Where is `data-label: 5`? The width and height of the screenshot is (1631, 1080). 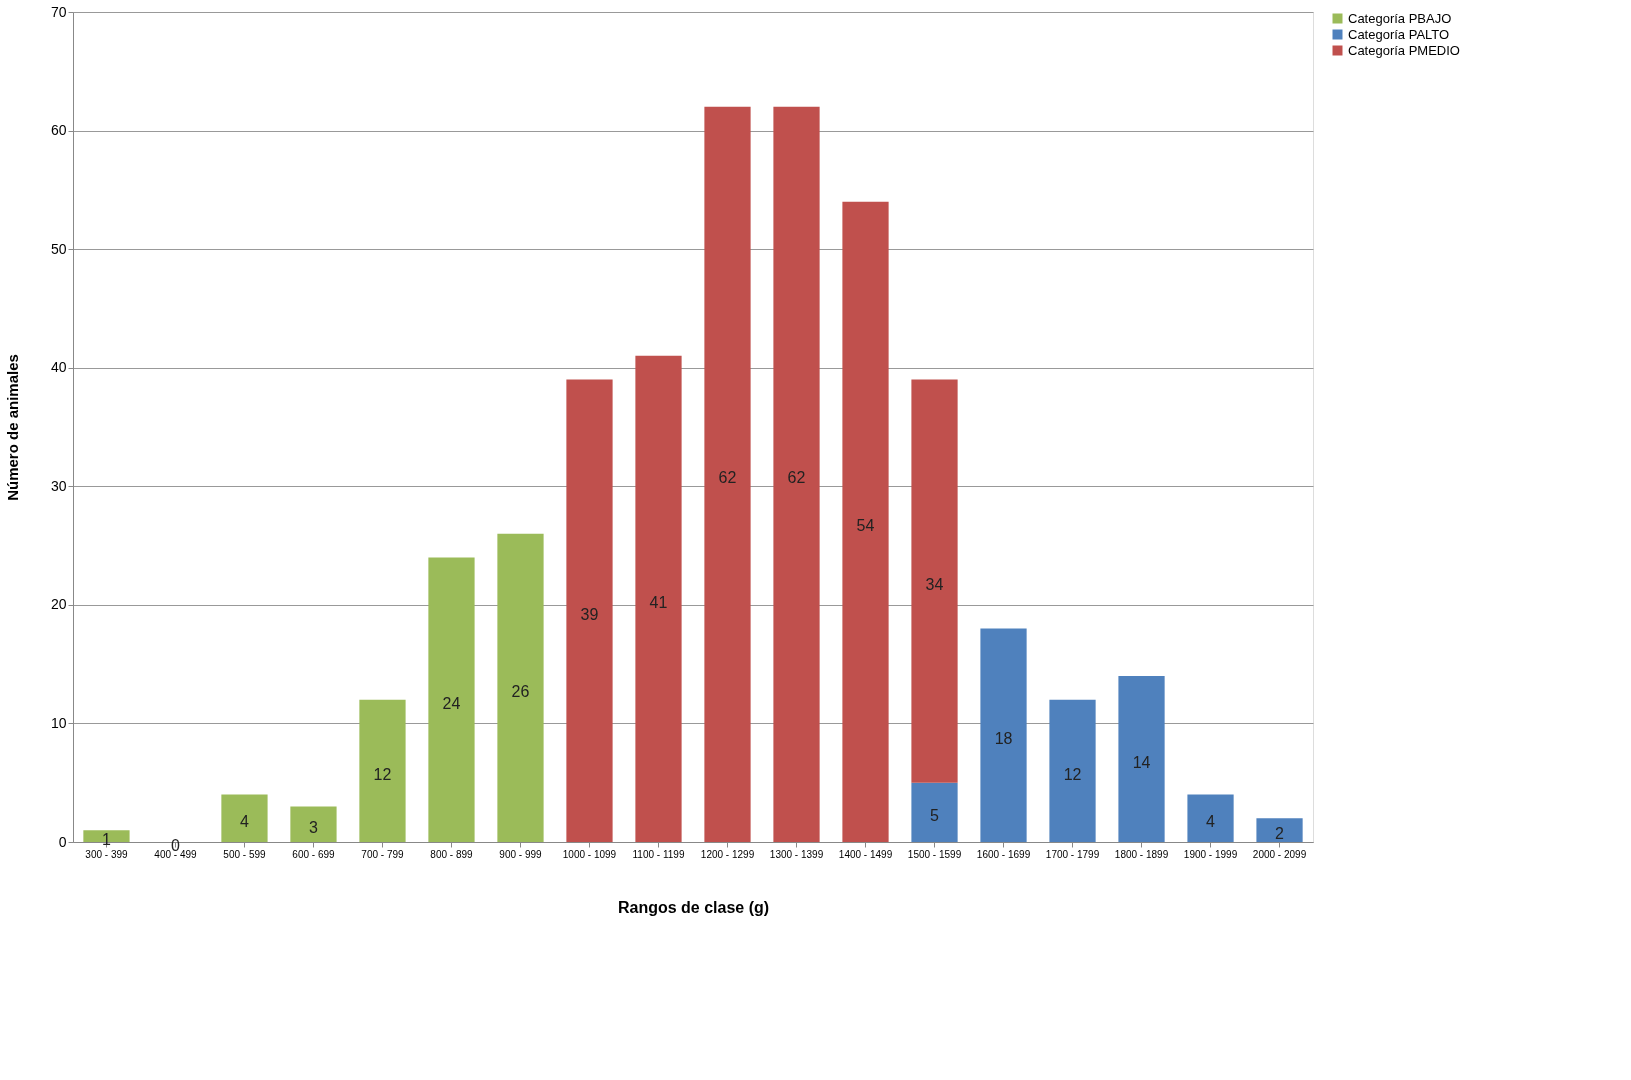
data-label: 5 is located at coordinates (935, 816).